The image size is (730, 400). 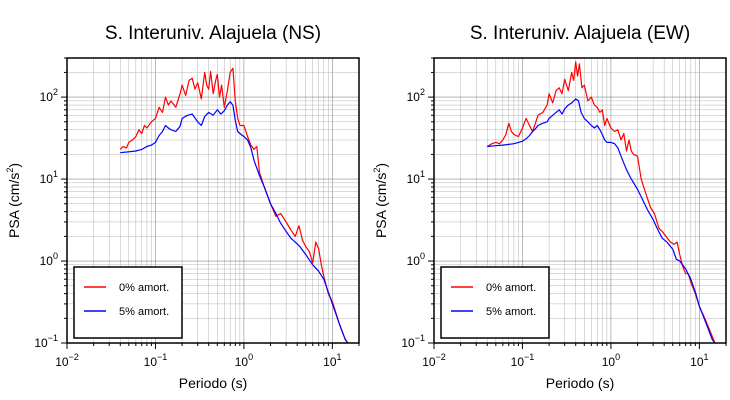 What do you see at coordinates (580, 33) in the screenshot?
I see `chart-title: S. Interuniv. Alajuela (EW)` at bounding box center [580, 33].